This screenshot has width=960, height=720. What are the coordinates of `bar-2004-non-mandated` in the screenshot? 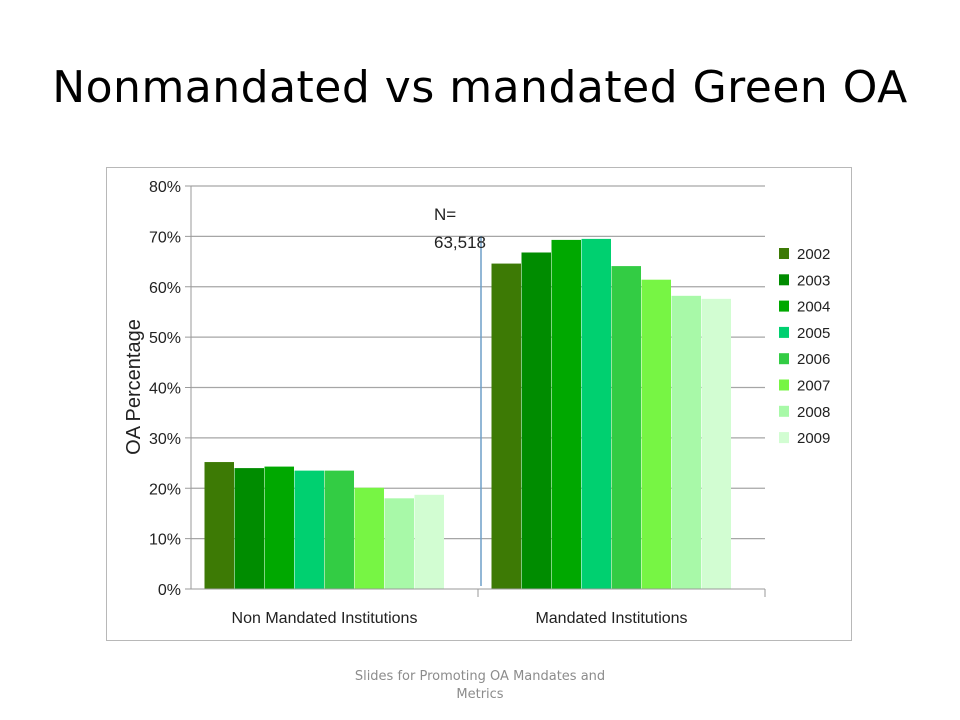 It's located at (279, 527).